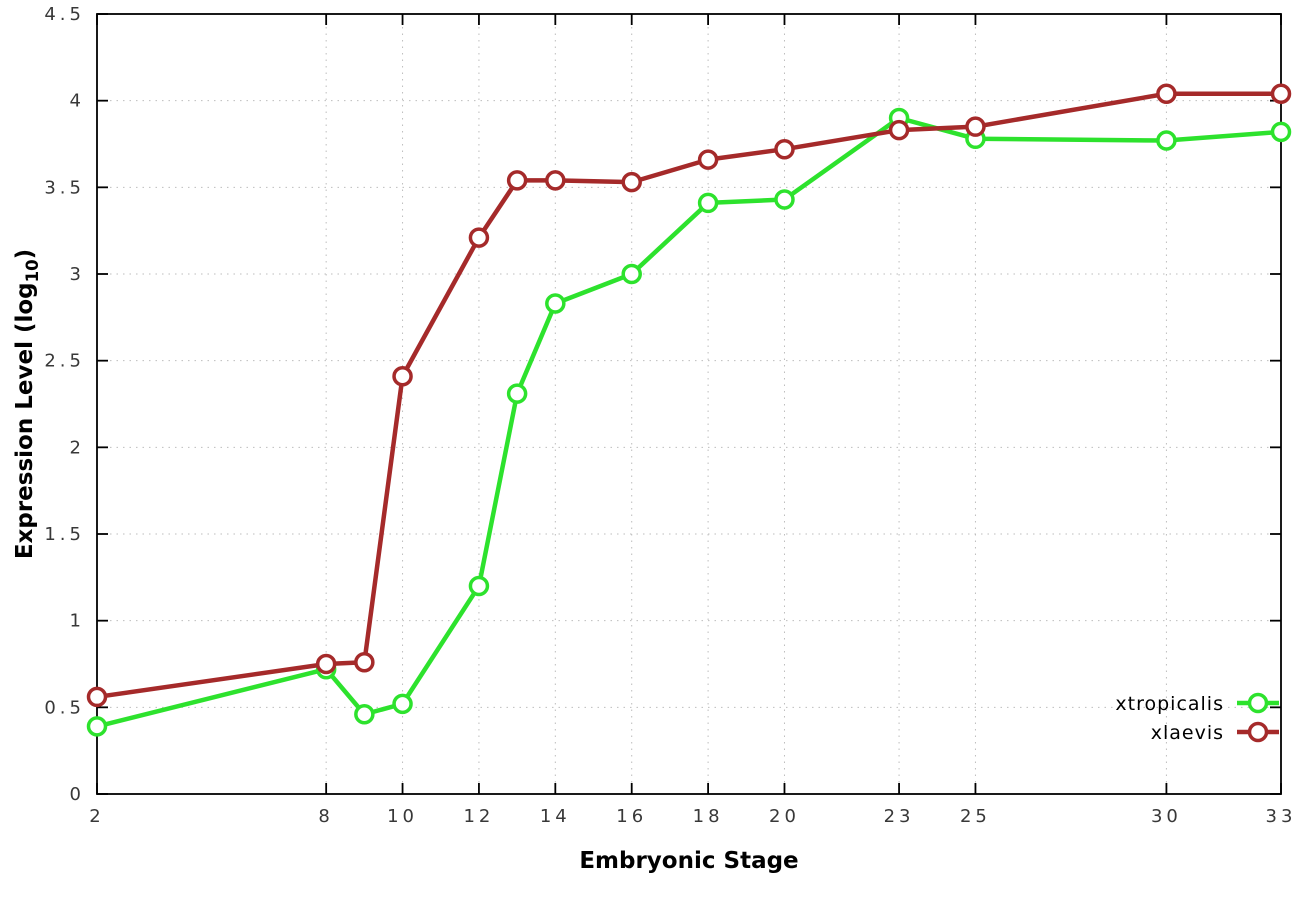 This screenshot has width=1296, height=907. What do you see at coordinates (784, 816) in the screenshot?
I see `x-tick-label: 20` at bounding box center [784, 816].